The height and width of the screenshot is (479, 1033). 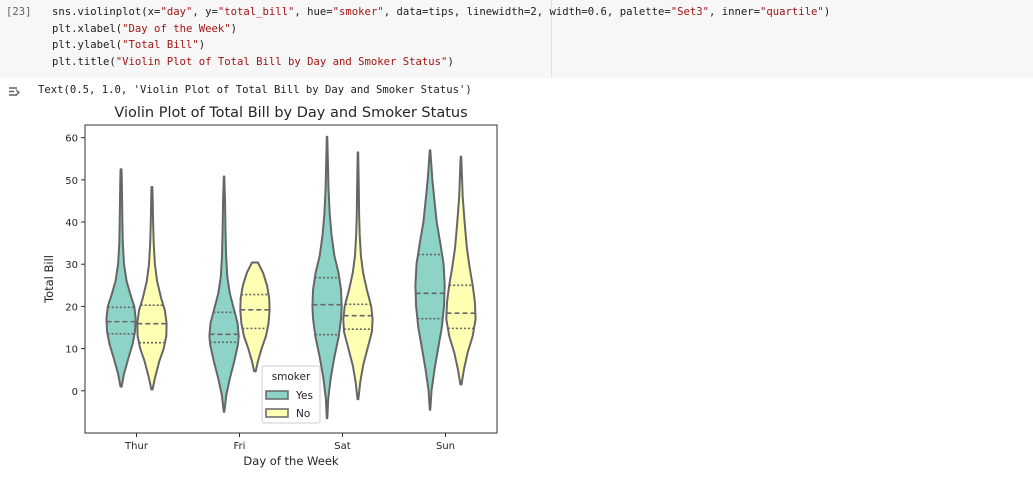 What do you see at coordinates (49, 279) in the screenshot?
I see `y-axis-label: Total Bill` at bounding box center [49, 279].